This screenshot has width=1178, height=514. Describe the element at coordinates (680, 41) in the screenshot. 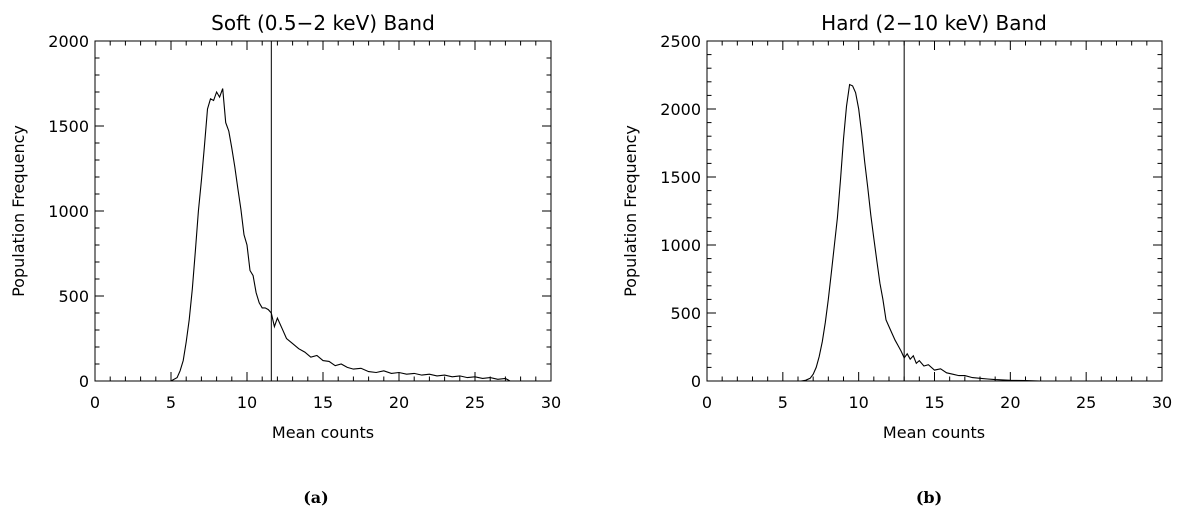

I see `y-tick-label: 2500` at that location.